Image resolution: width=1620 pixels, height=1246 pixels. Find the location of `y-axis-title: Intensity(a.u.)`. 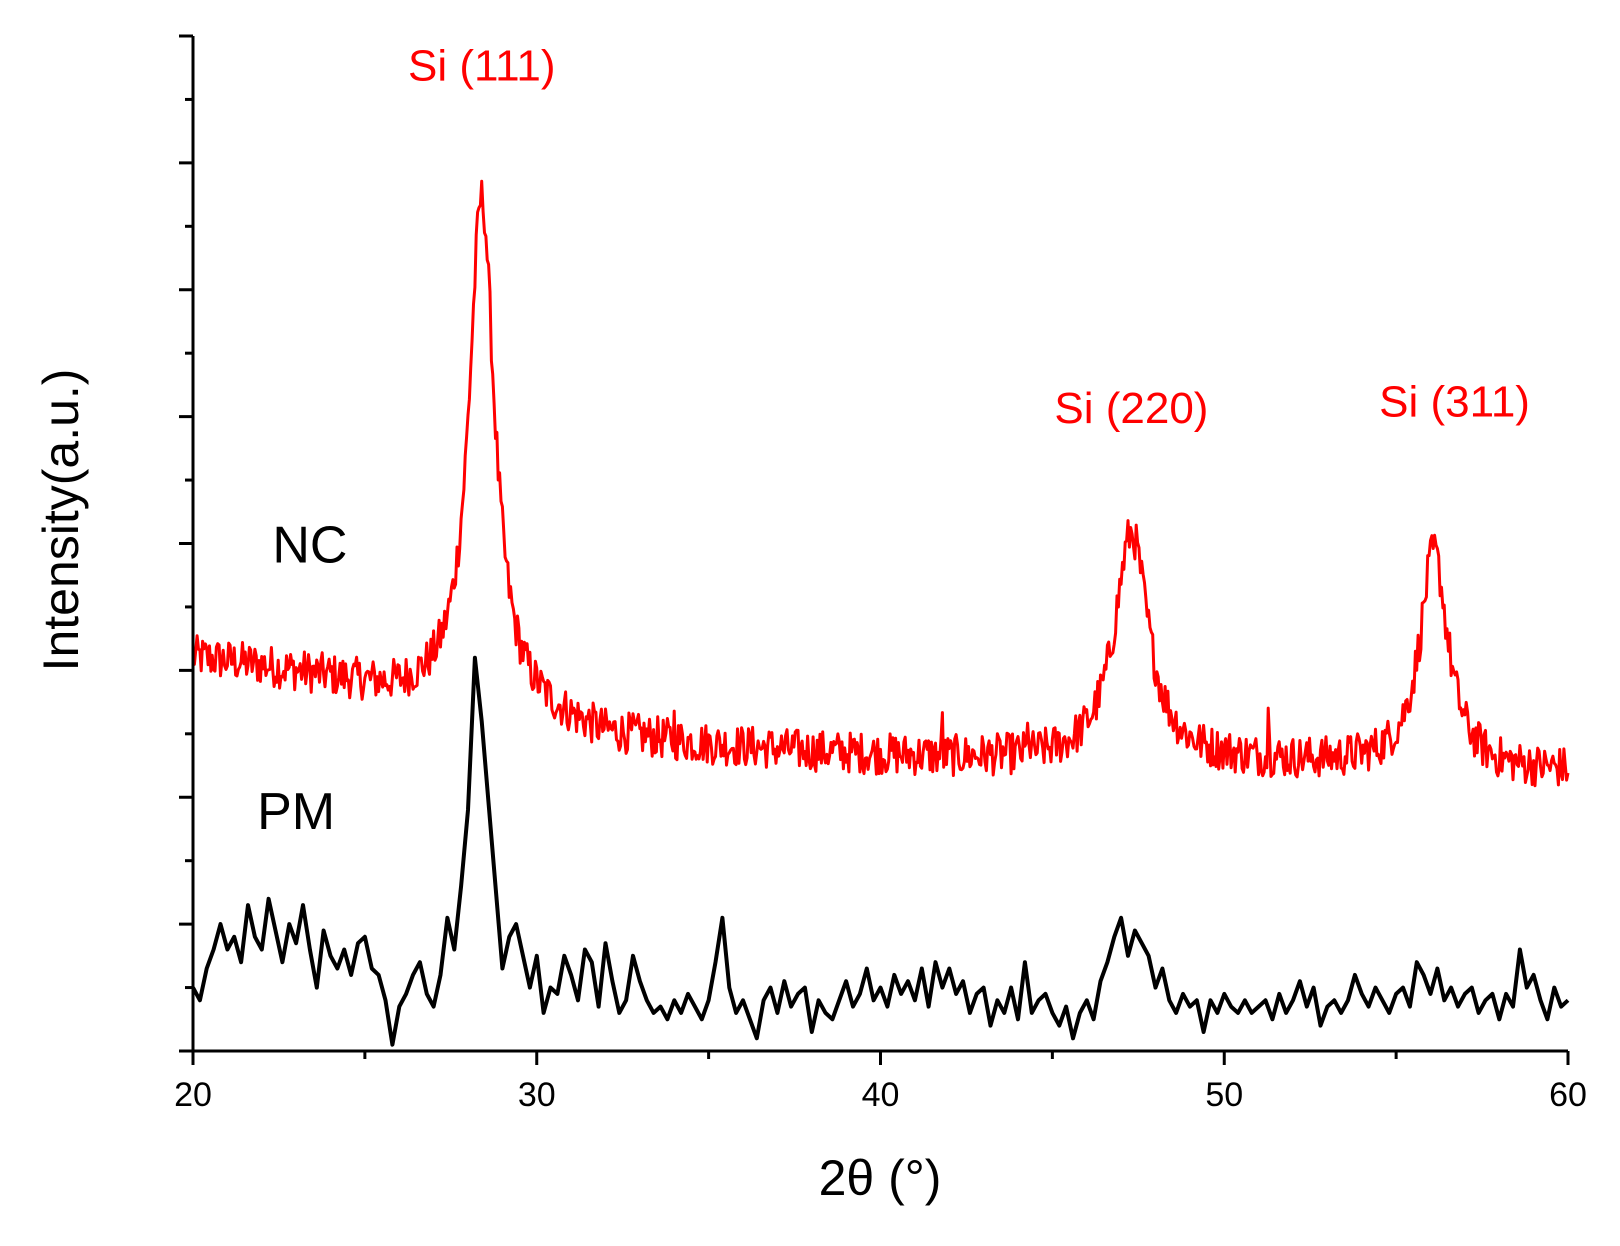

y-axis-title: Intensity(a.u.) is located at coordinates (61, 520).